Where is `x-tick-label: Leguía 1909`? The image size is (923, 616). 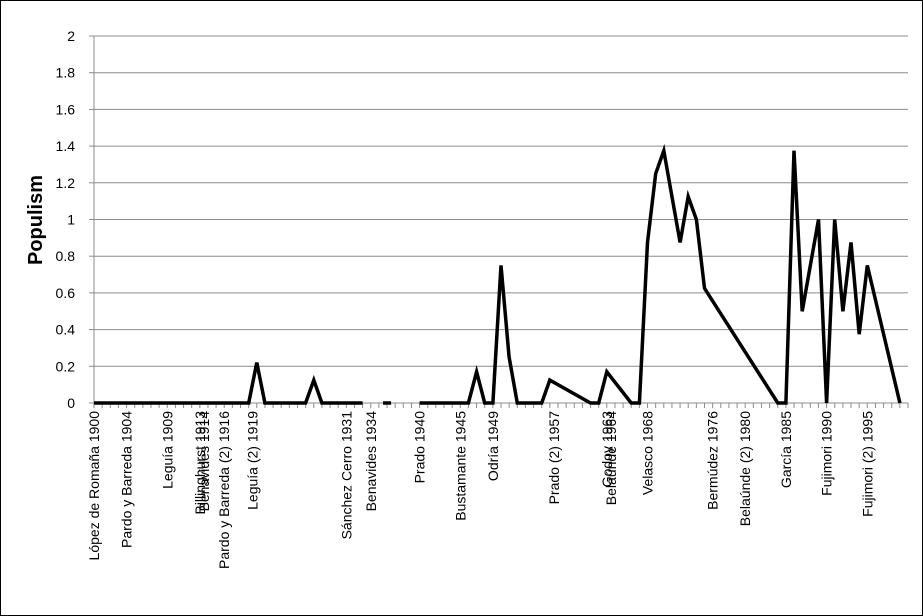 x-tick-label: Leguía 1909 is located at coordinates (167, 450).